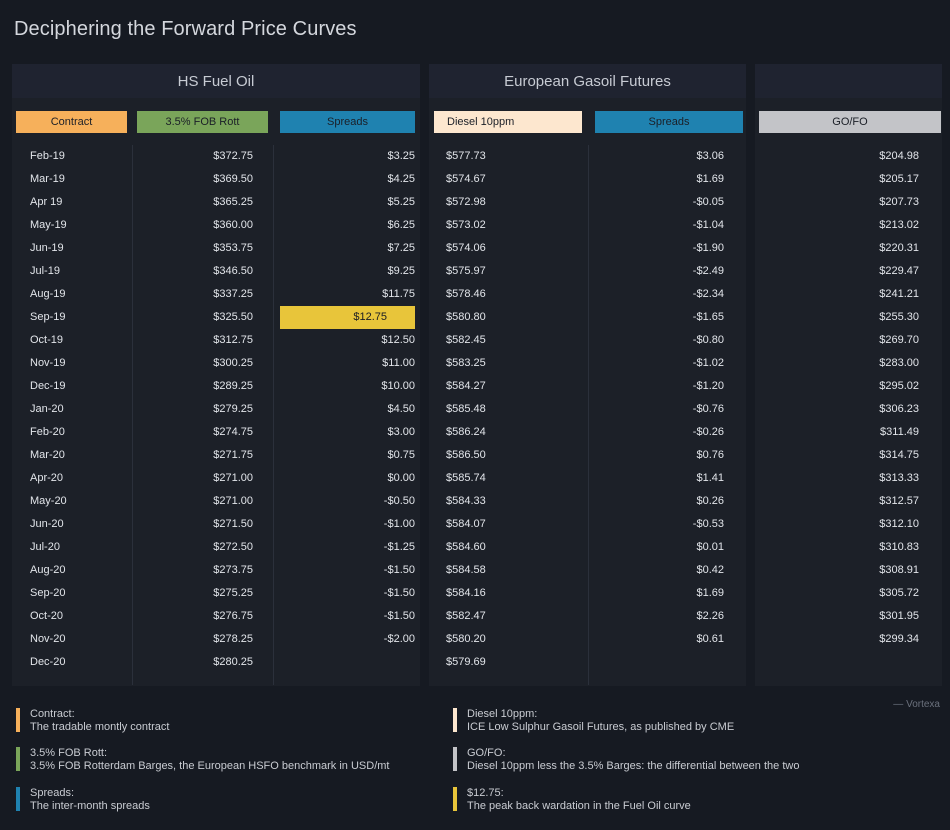 This screenshot has height=830, width=950. Describe the element at coordinates (233, 432) in the screenshot. I see `fob-rott-cell: $274.75` at that location.